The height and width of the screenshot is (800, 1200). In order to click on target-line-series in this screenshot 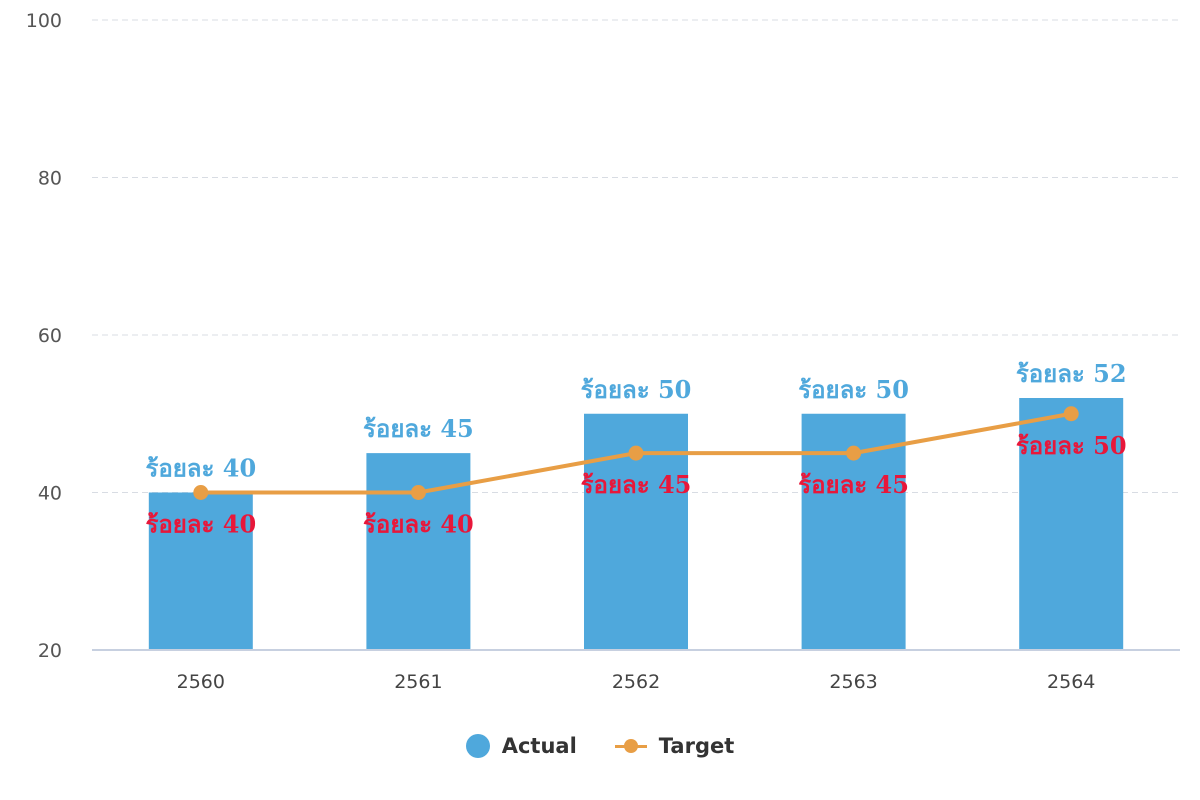, I will do `click(636, 453)`.